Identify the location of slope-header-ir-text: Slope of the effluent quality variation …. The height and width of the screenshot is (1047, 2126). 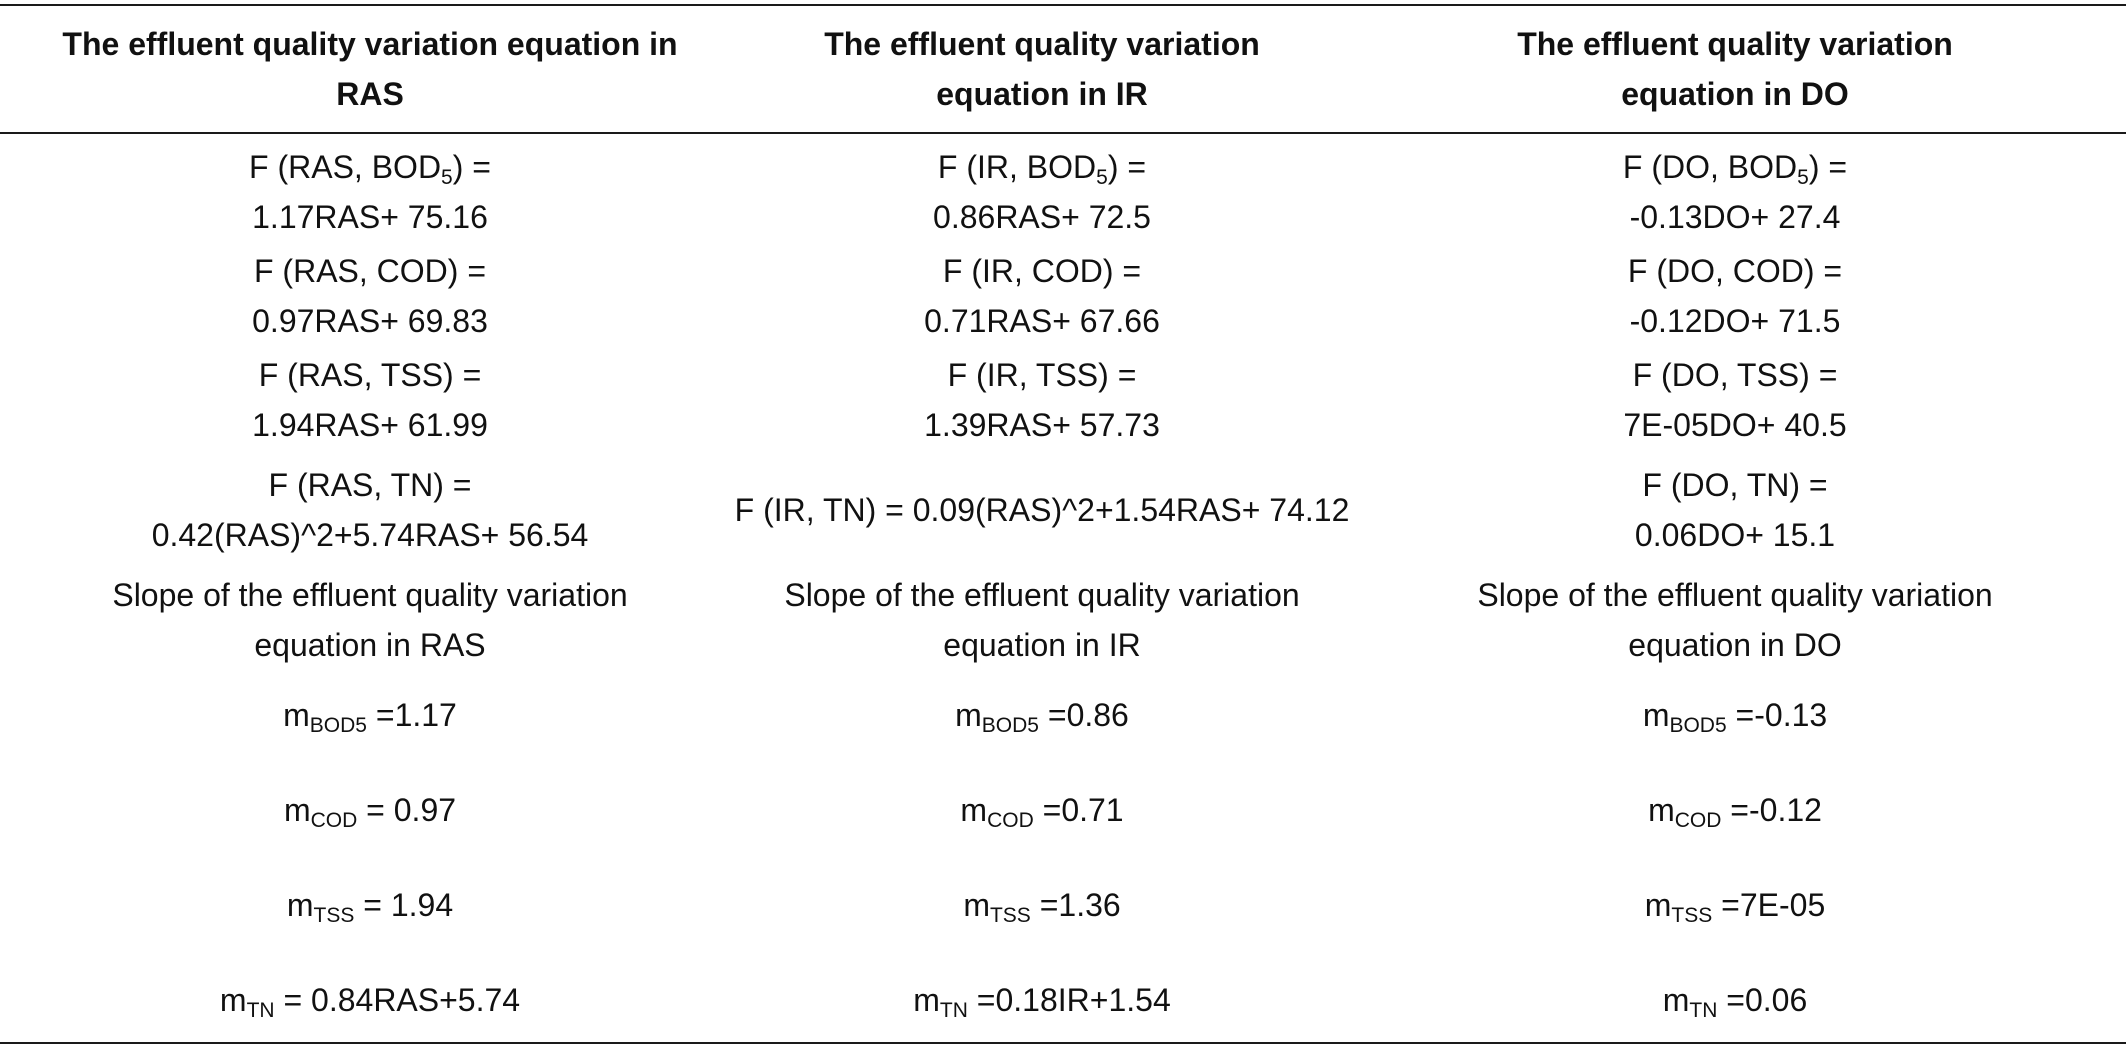
(1042, 620).